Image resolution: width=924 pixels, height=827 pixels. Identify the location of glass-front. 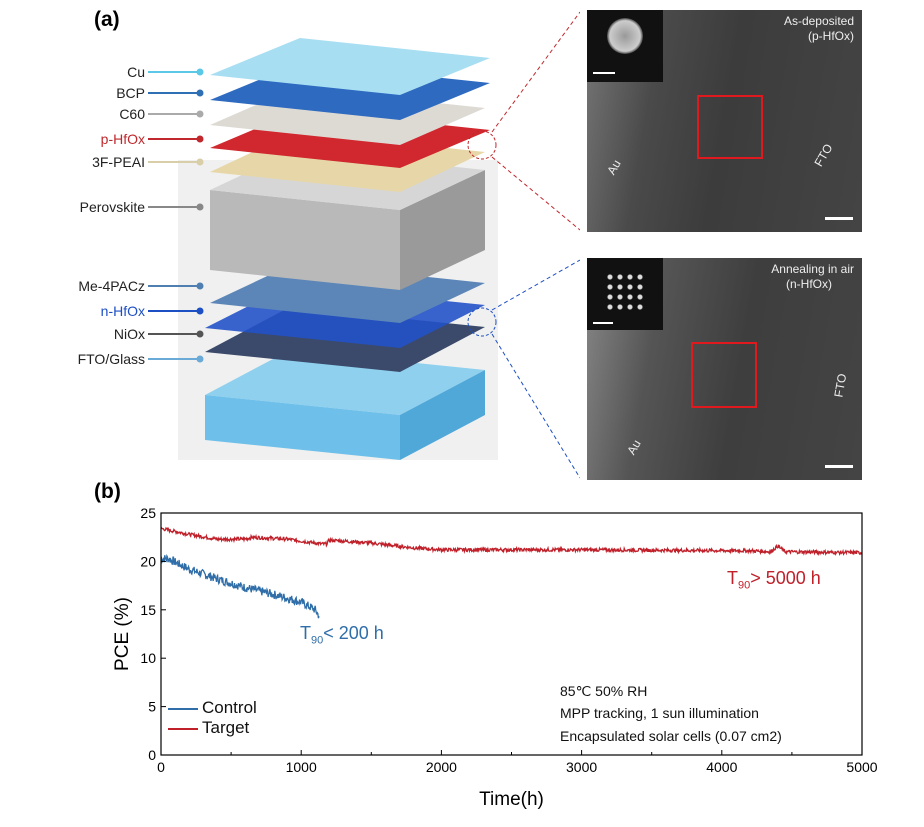
(302, 427).